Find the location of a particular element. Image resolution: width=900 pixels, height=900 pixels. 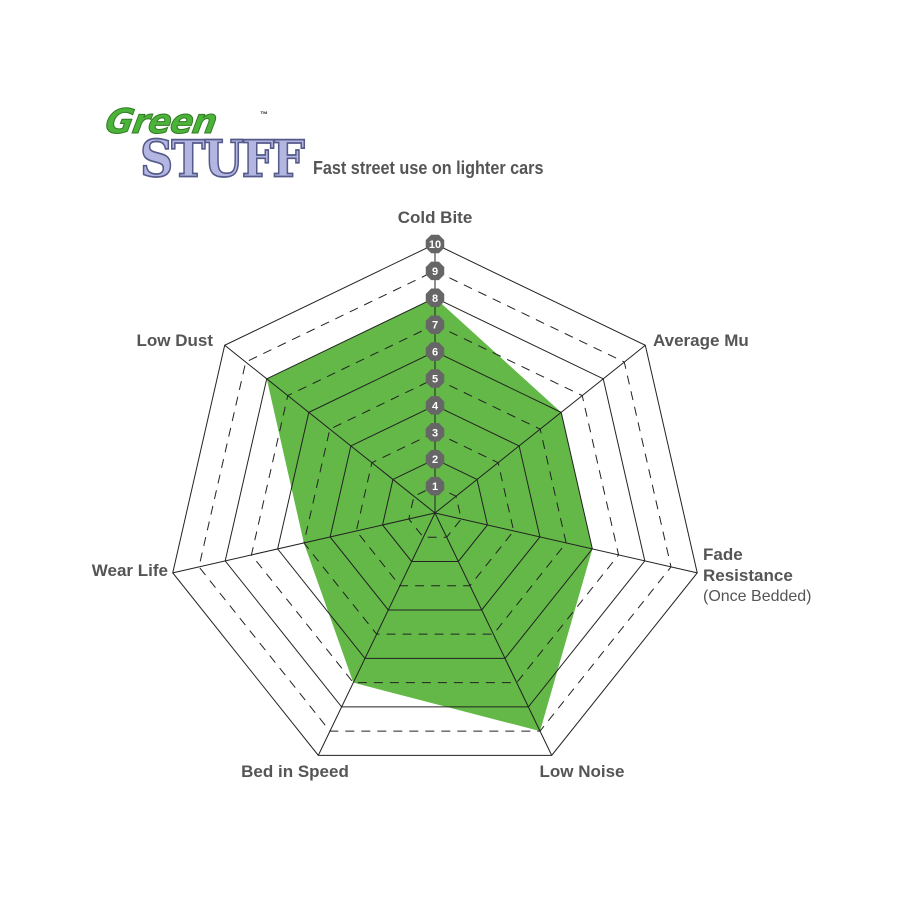

scale-label: 2 is located at coordinates (435, 460).